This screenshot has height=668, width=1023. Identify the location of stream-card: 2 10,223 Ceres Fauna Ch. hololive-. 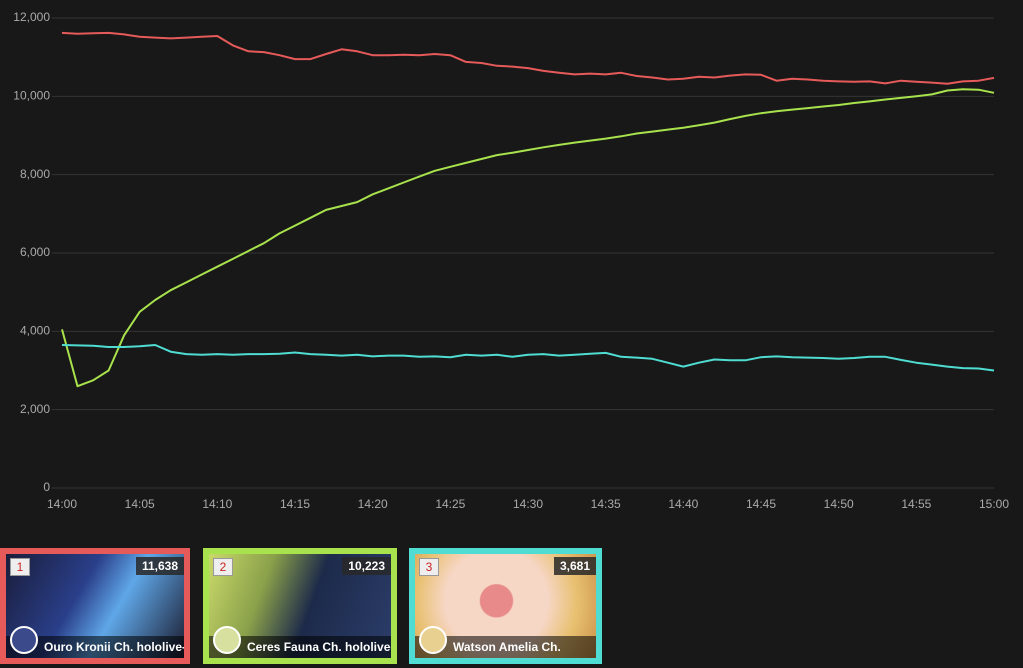
(300, 606).